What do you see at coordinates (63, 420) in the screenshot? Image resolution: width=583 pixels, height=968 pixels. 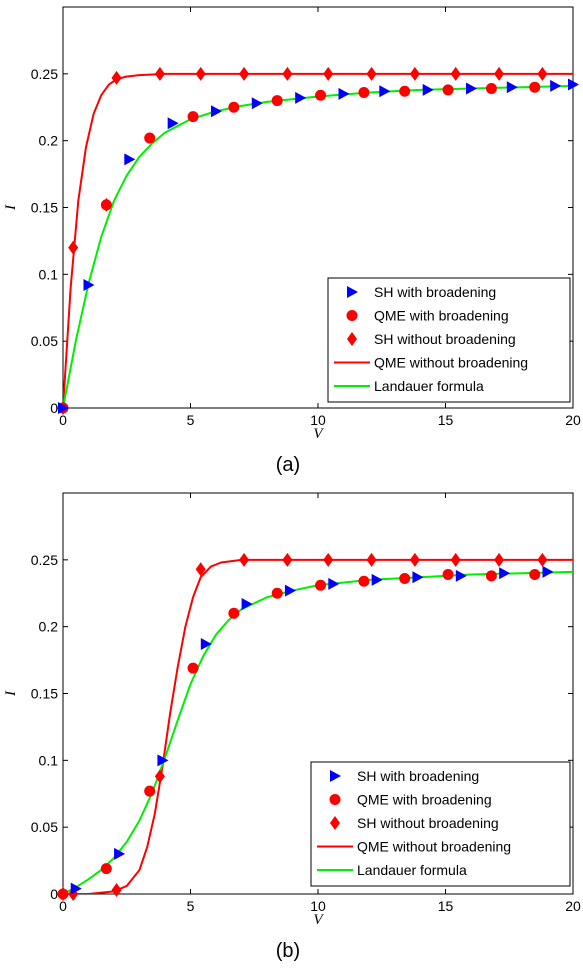 I see `x-tick-label: 0` at bounding box center [63, 420].